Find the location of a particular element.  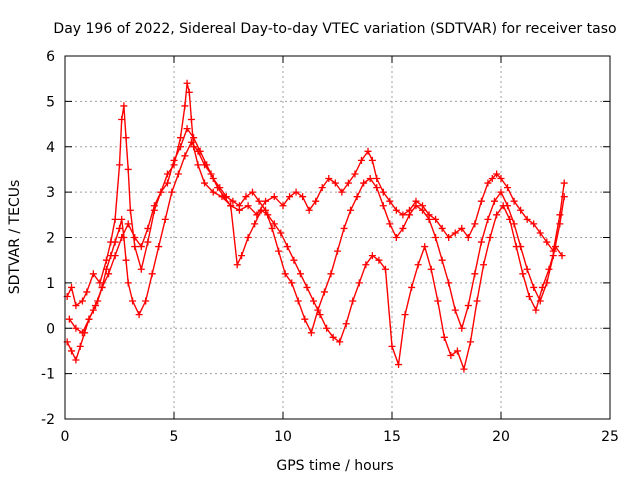

y-tick-label: -2 is located at coordinates (48, 420).